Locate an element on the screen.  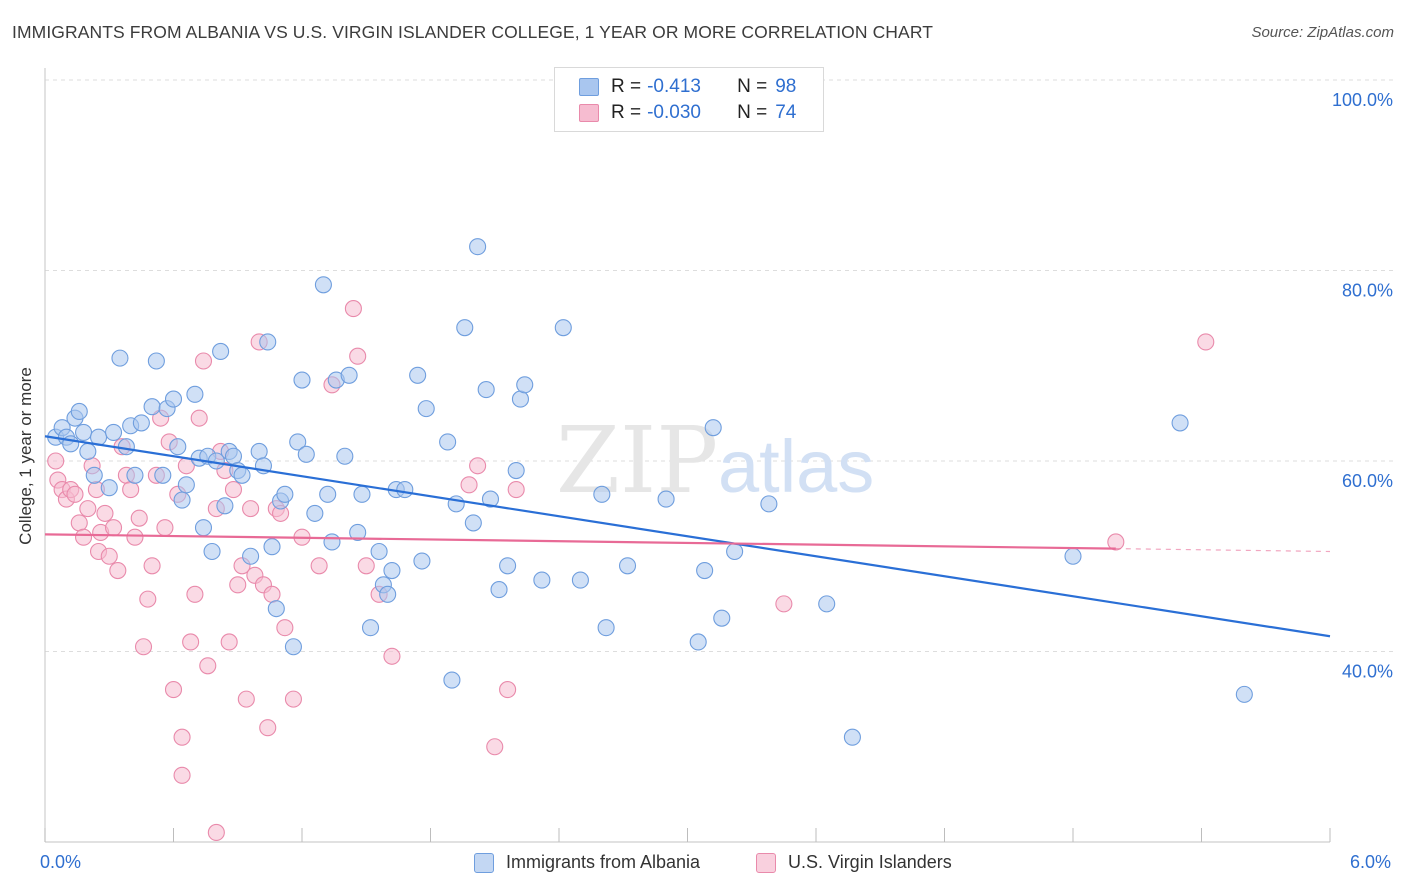
x-tick-max: 6.0% is located at coordinates (1371, 862).